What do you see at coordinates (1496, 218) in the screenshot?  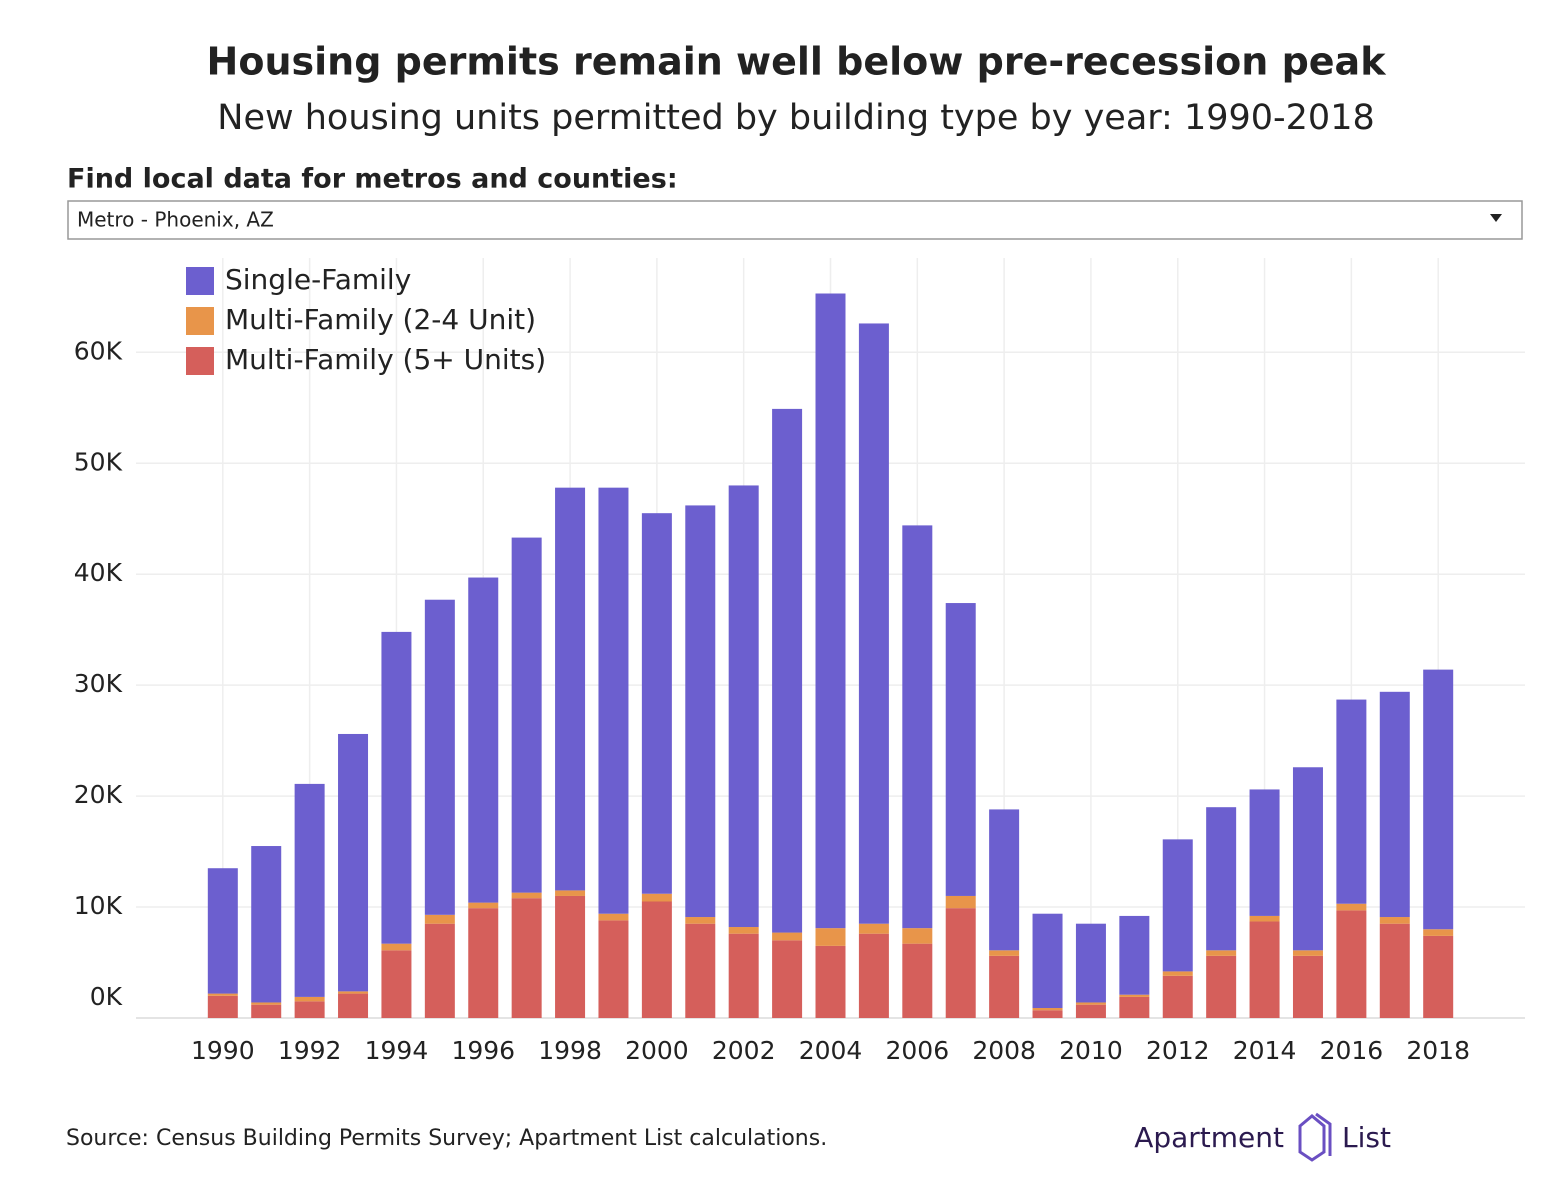 I see `dropdown-arrow` at bounding box center [1496, 218].